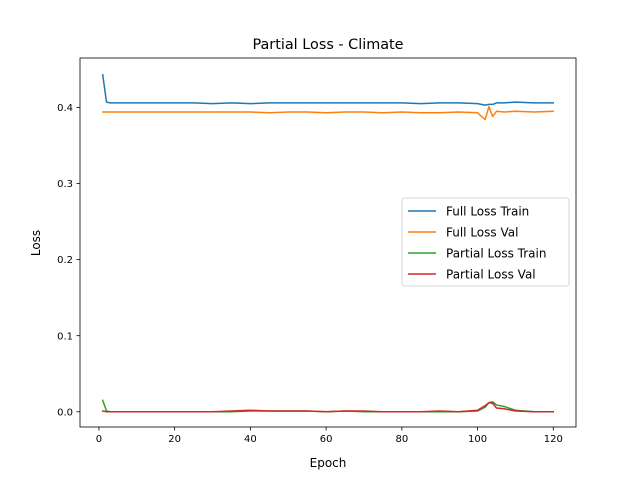 The height and width of the screenshot is (484, 640). Describe the element at coordinates (327, 45) in the screenshot. I see `chart-title: Partial Loss - Climate` at that location.